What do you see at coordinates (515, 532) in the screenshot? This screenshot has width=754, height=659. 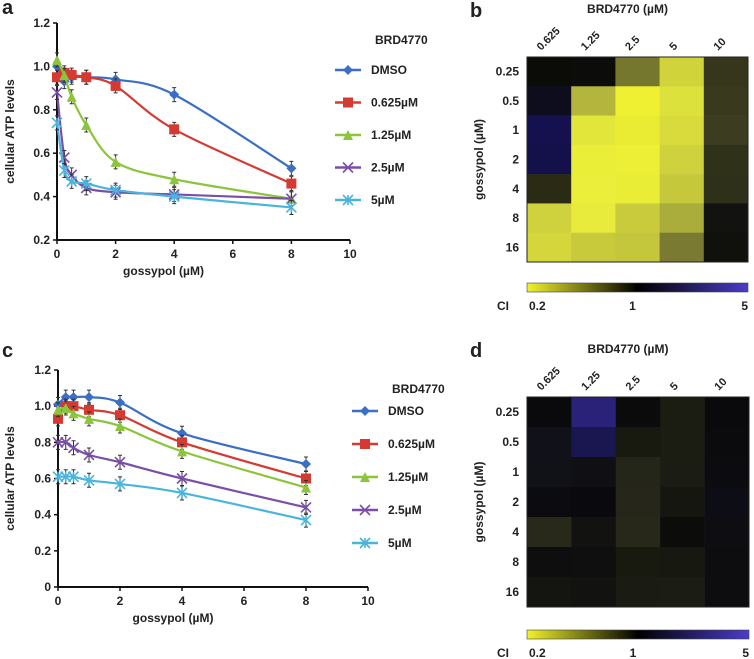 I see `row-label: 4` at bounding box center [515, 532].